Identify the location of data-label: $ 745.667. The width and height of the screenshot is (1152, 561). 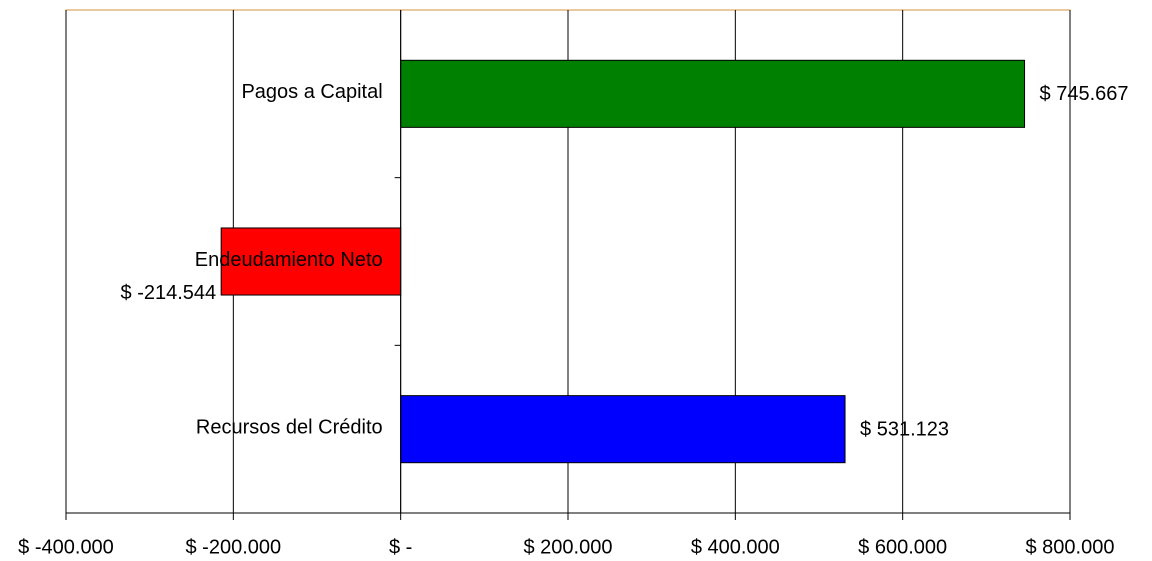
(1084, 94).